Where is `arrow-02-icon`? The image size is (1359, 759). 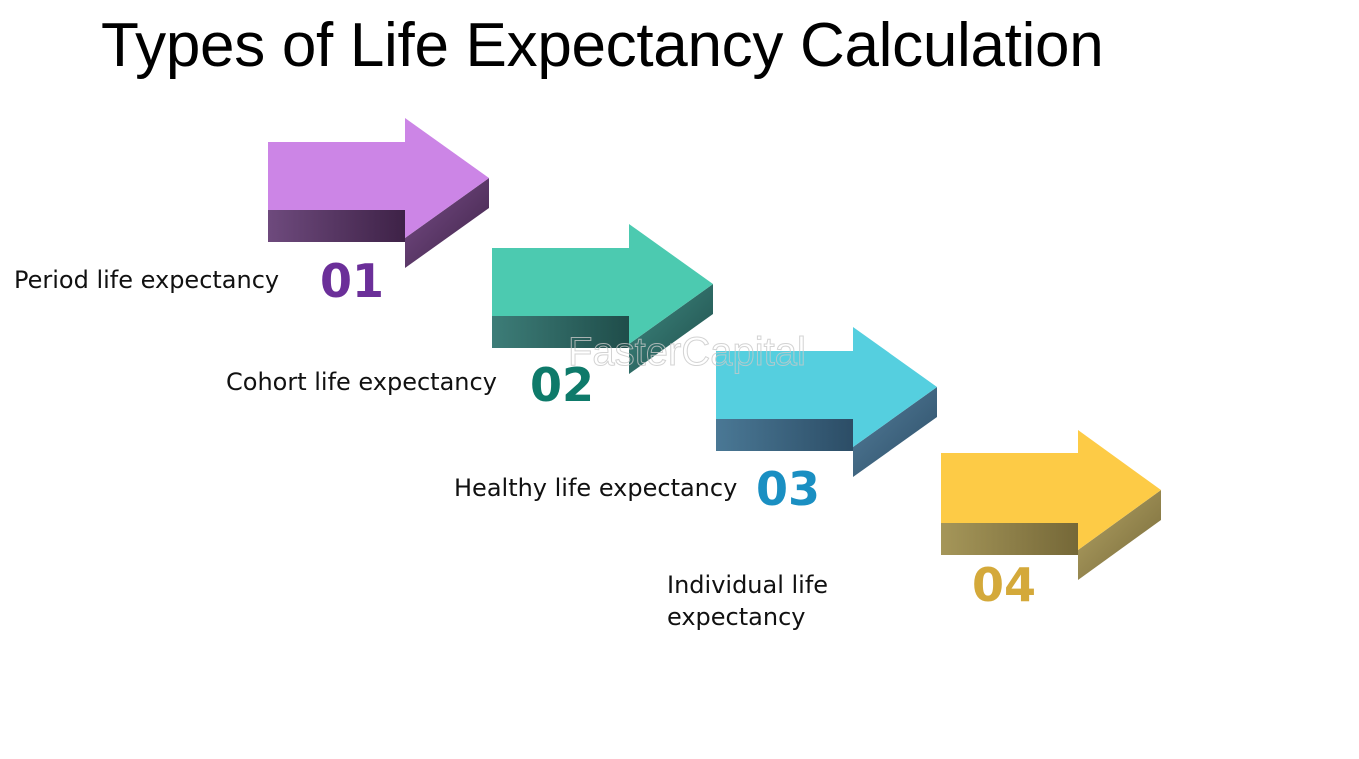
arrow-02-icon is located at coordinates (602, 299).